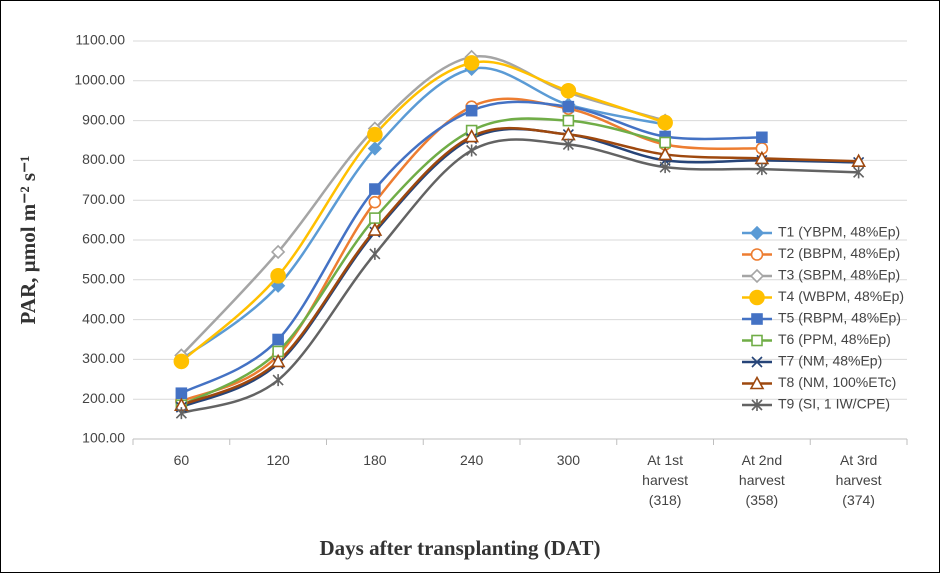  I want to click on y-tick-label: 200.00, so click(103, 398).